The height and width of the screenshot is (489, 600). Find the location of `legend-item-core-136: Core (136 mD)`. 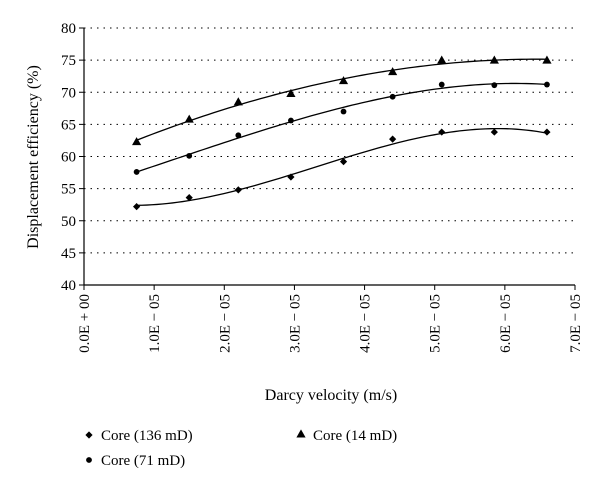

legend-item-core-136: Core (136 mD) is located at coordinates (139, 436).